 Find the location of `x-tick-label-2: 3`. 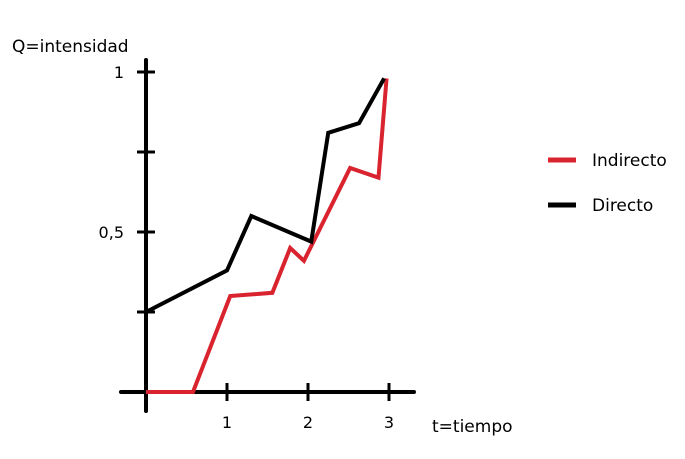

x-tick-label-2: 3 is located at coordinates (389, 422).